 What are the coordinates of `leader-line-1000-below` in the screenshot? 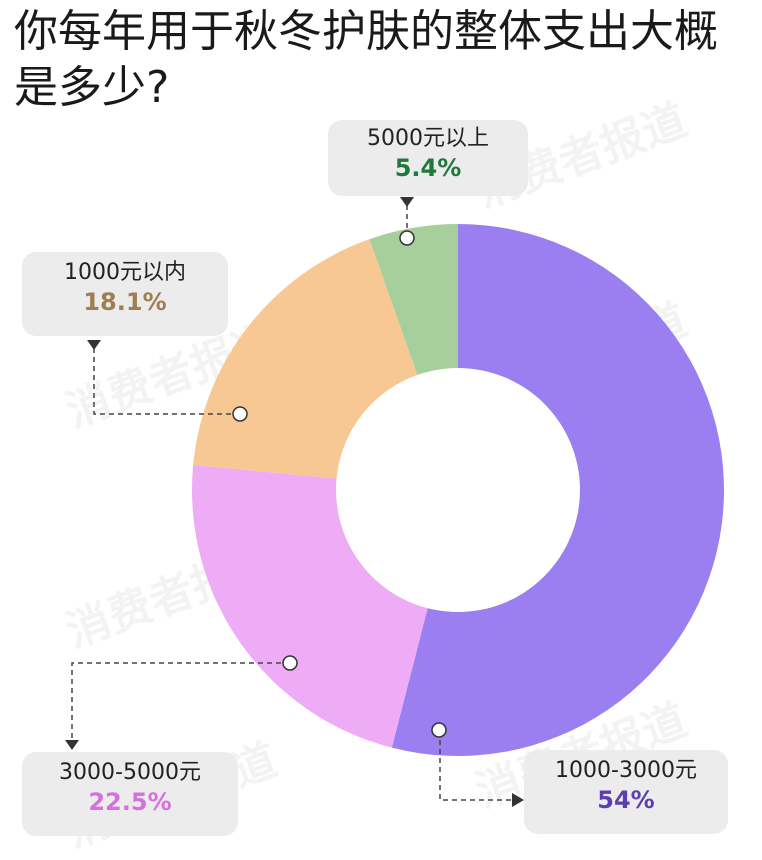 It's located at (166, 380).